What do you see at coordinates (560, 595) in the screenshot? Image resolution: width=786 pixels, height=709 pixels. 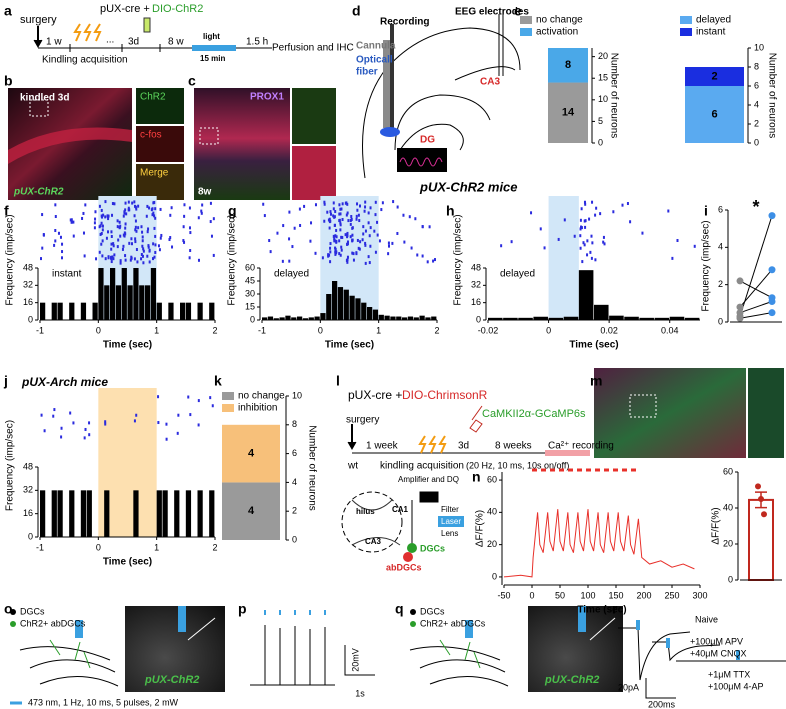 I see `x-tick-label: 50` at bounding box center [560, 595].